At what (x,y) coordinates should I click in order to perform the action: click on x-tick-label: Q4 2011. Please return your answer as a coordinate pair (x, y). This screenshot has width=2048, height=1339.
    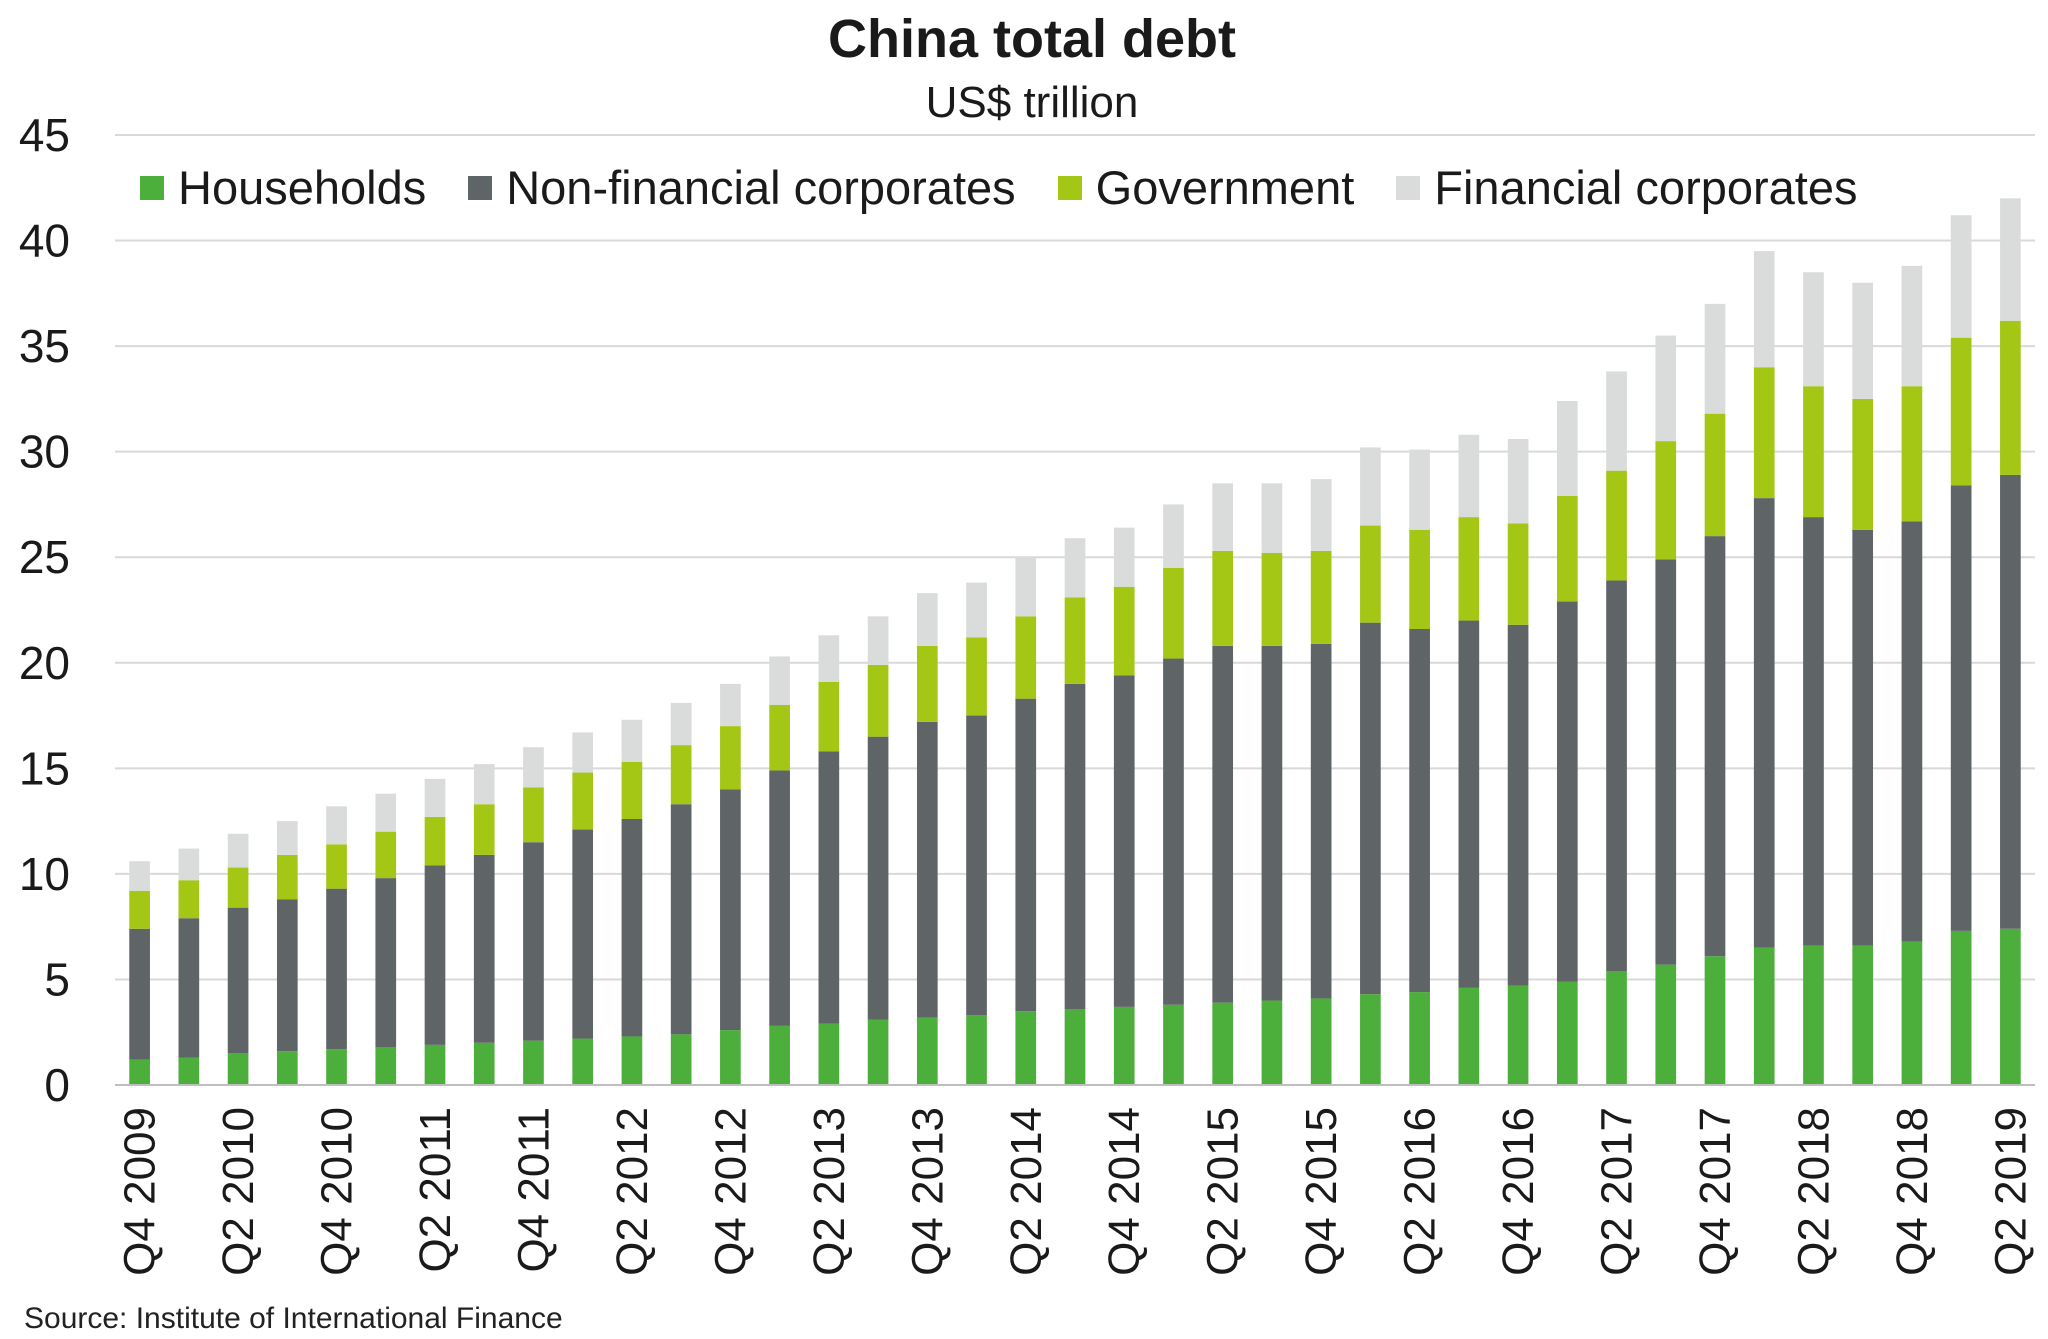
    Looking at the image, I should click on (533, 1190).